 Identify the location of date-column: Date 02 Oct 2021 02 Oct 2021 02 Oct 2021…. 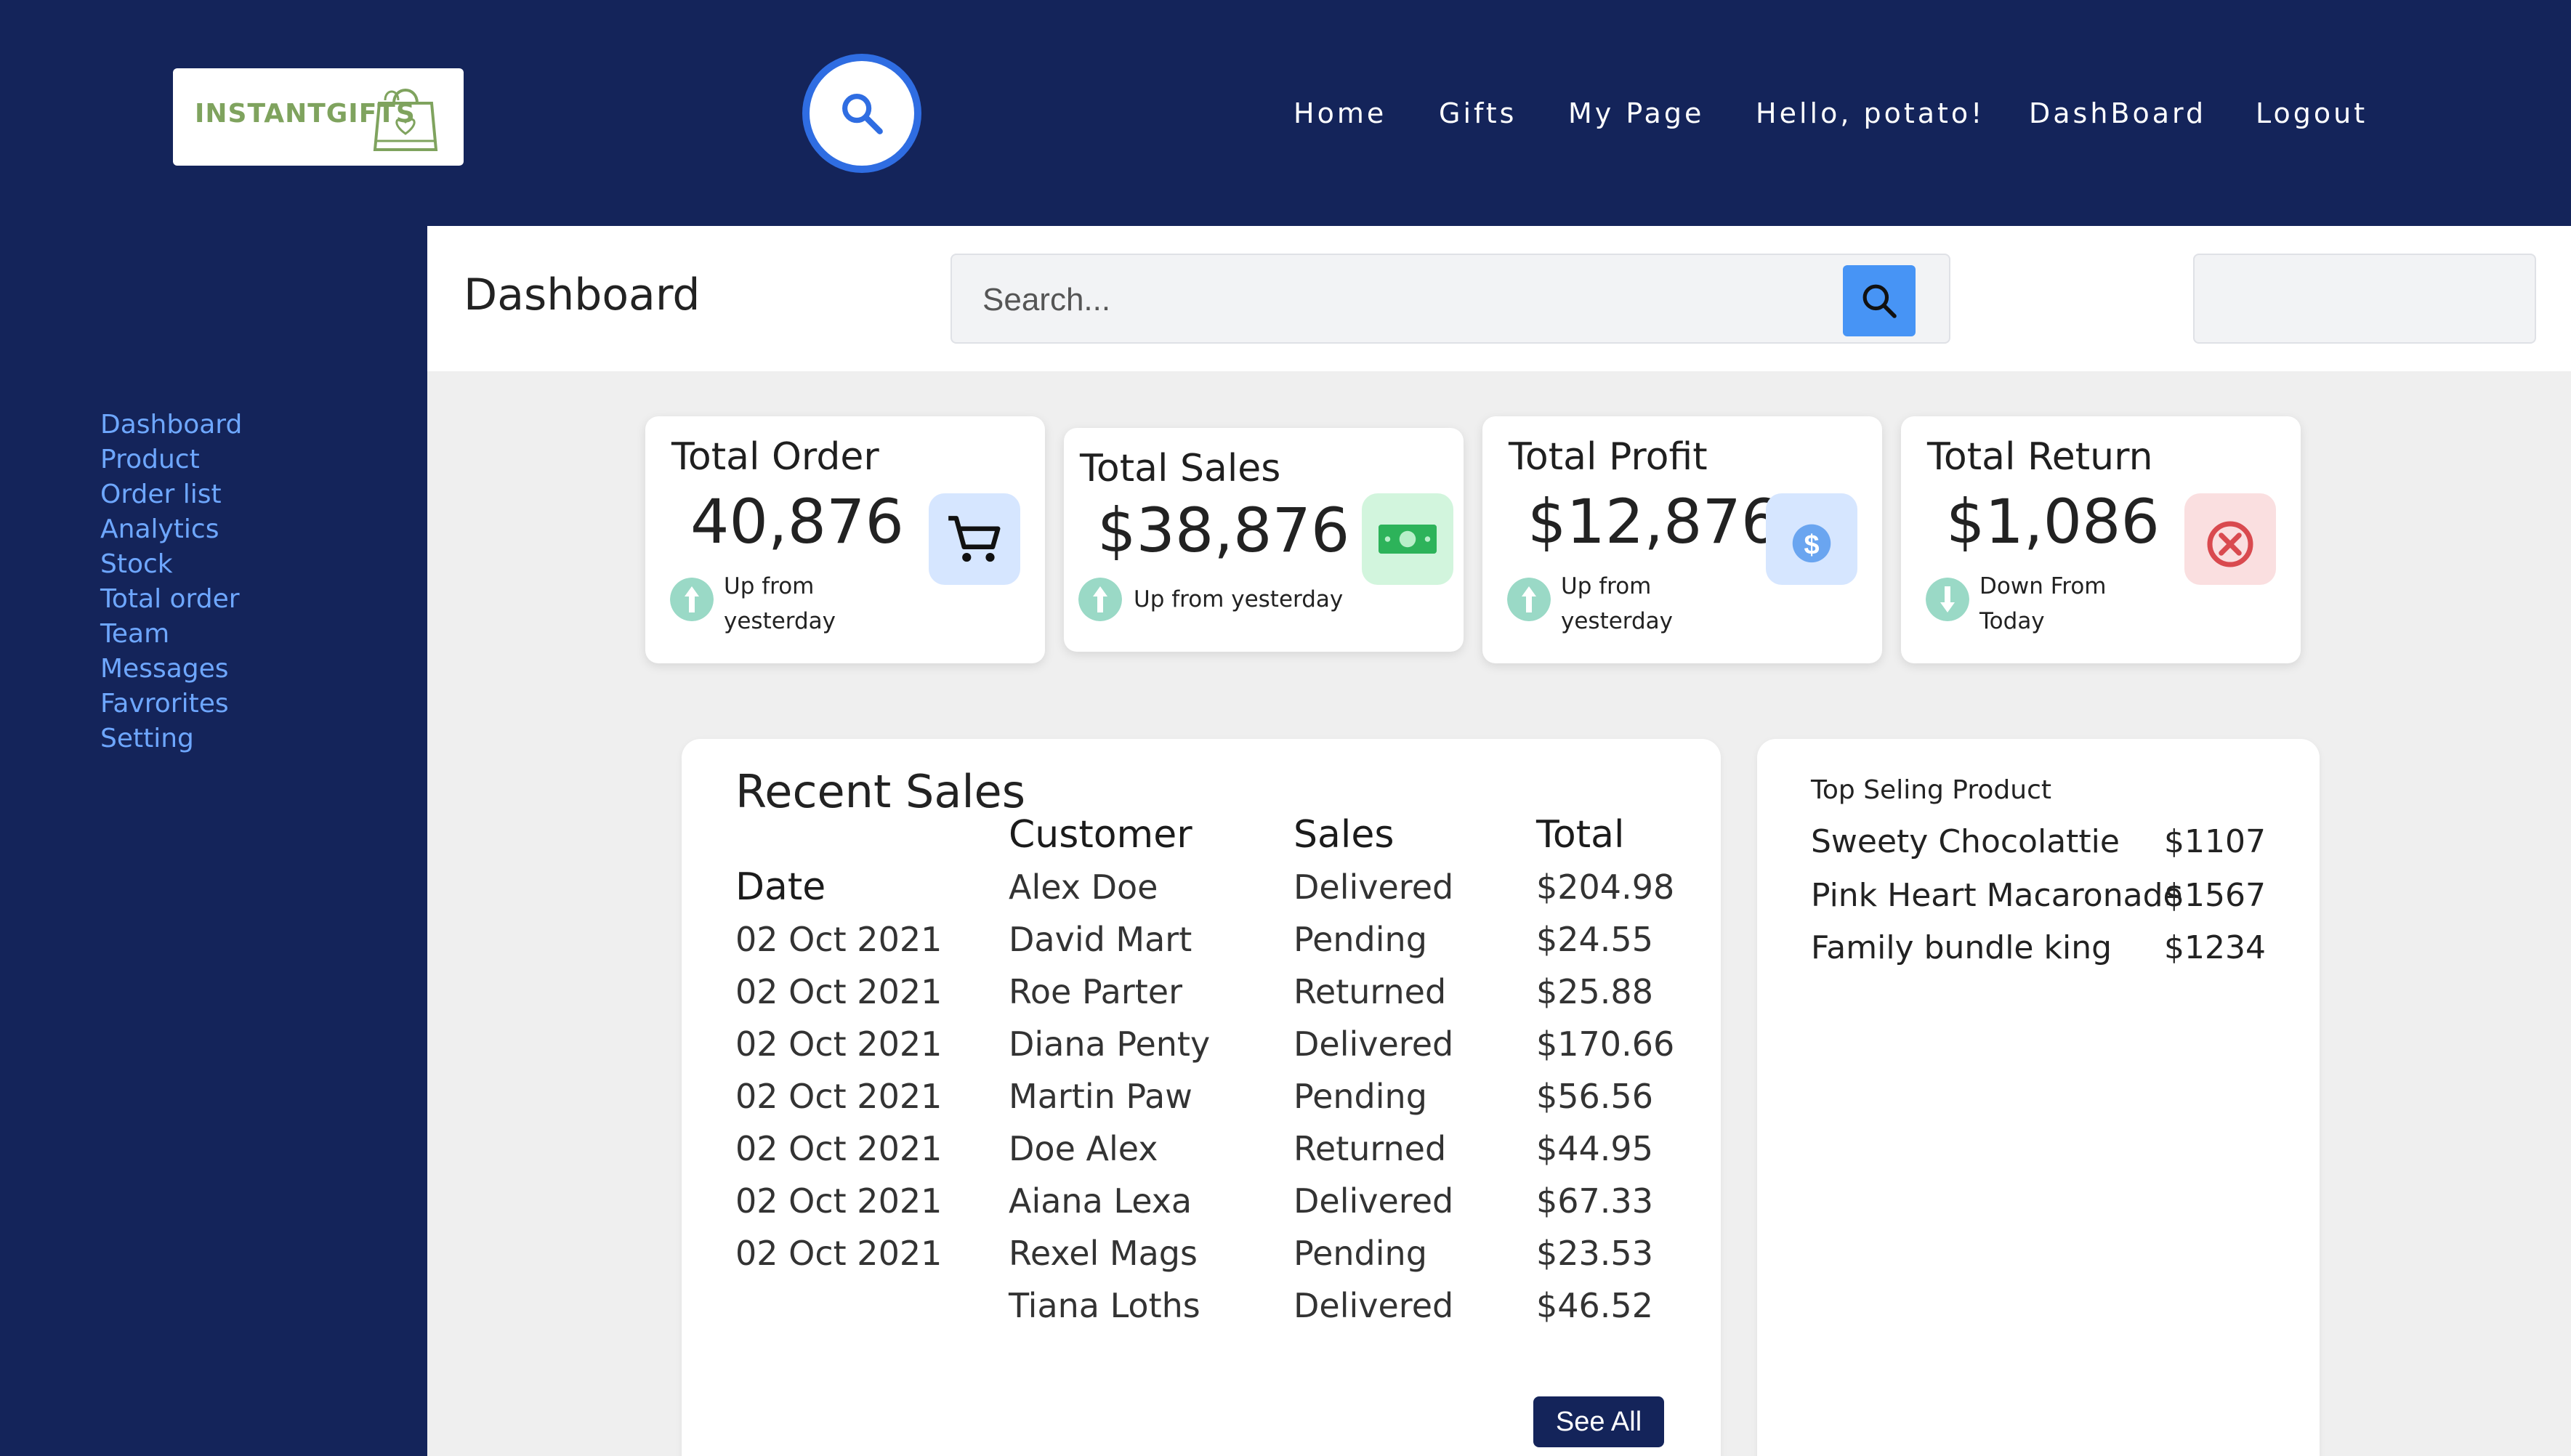
(839, 1070).